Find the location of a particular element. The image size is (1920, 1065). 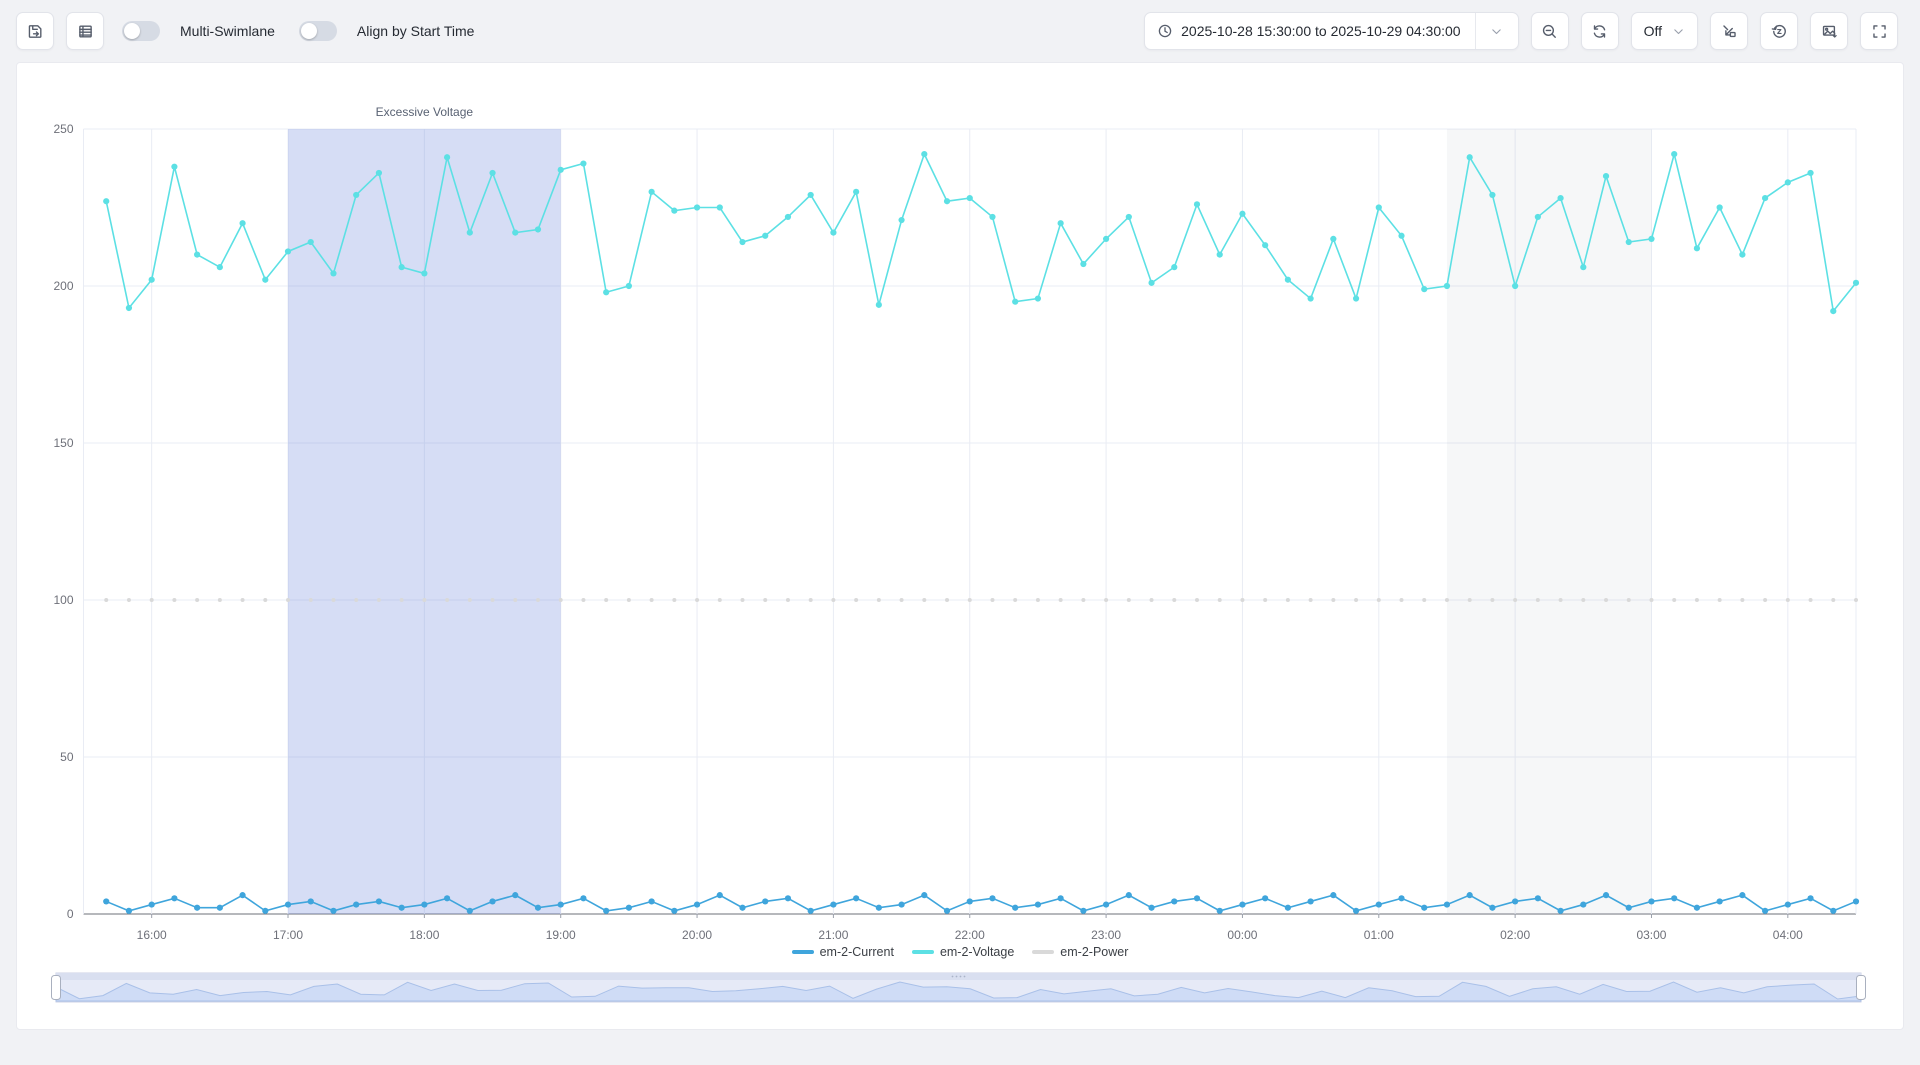

align-by-start-time-label: Align by Start Time is located at coordinates (415, 31).